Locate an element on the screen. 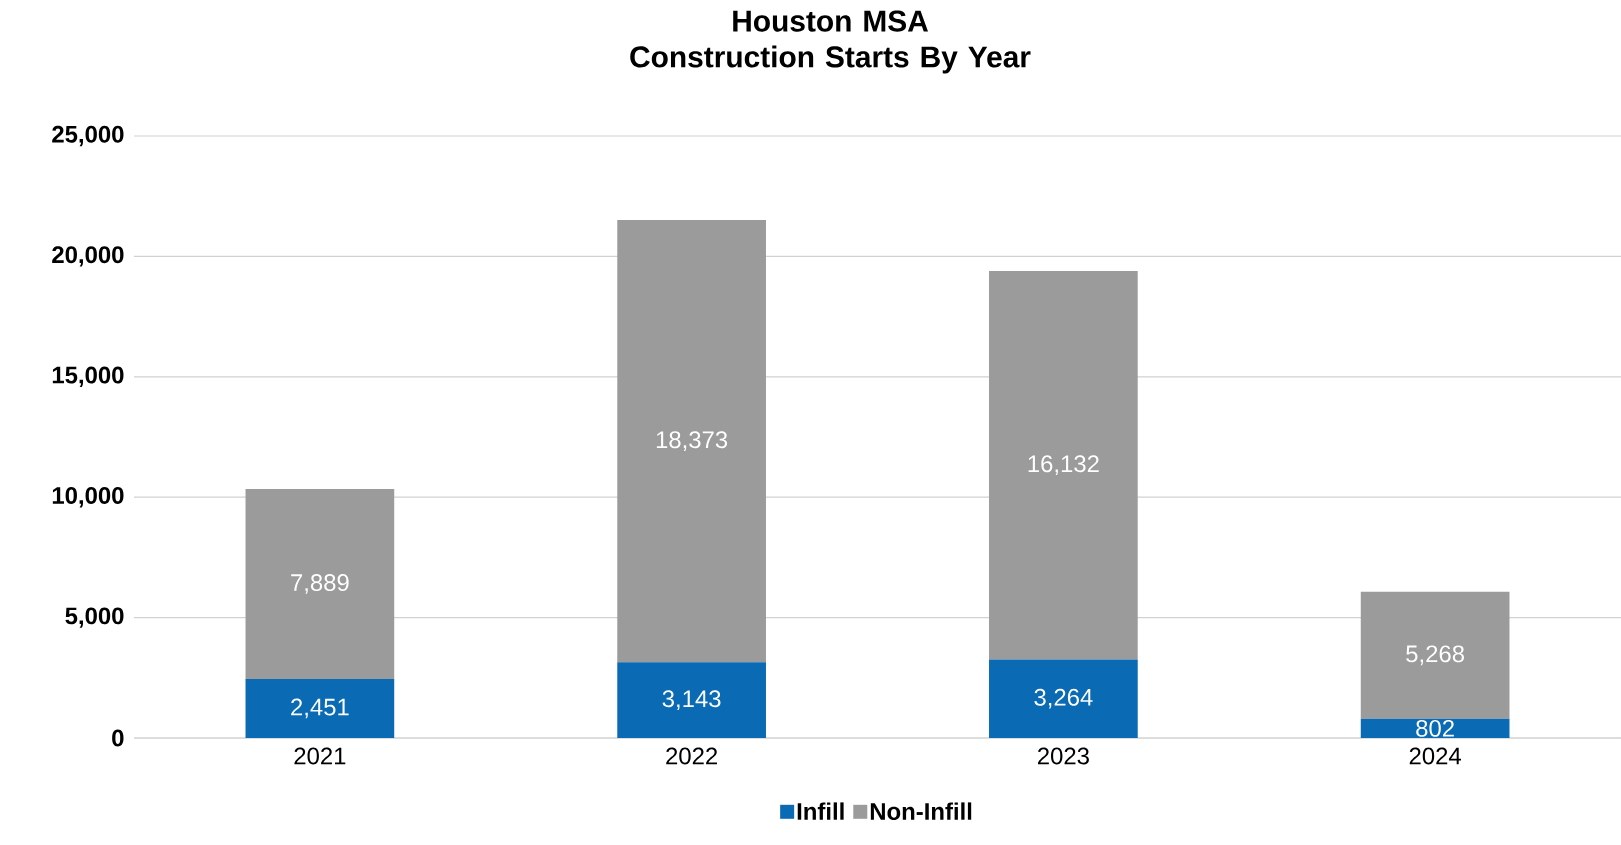  y-tick-label: 10,000 is located at coordinates (88, 497).